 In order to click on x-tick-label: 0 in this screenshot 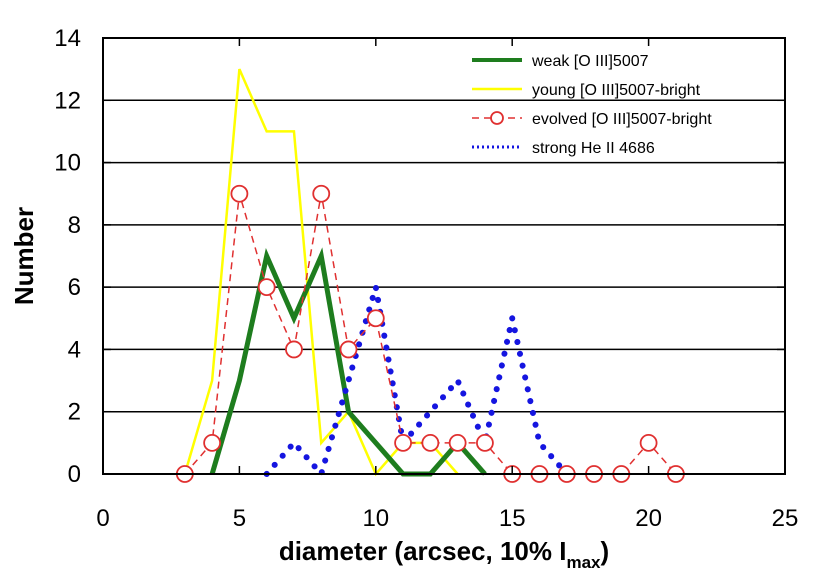, I will do `click(102, 518)`.